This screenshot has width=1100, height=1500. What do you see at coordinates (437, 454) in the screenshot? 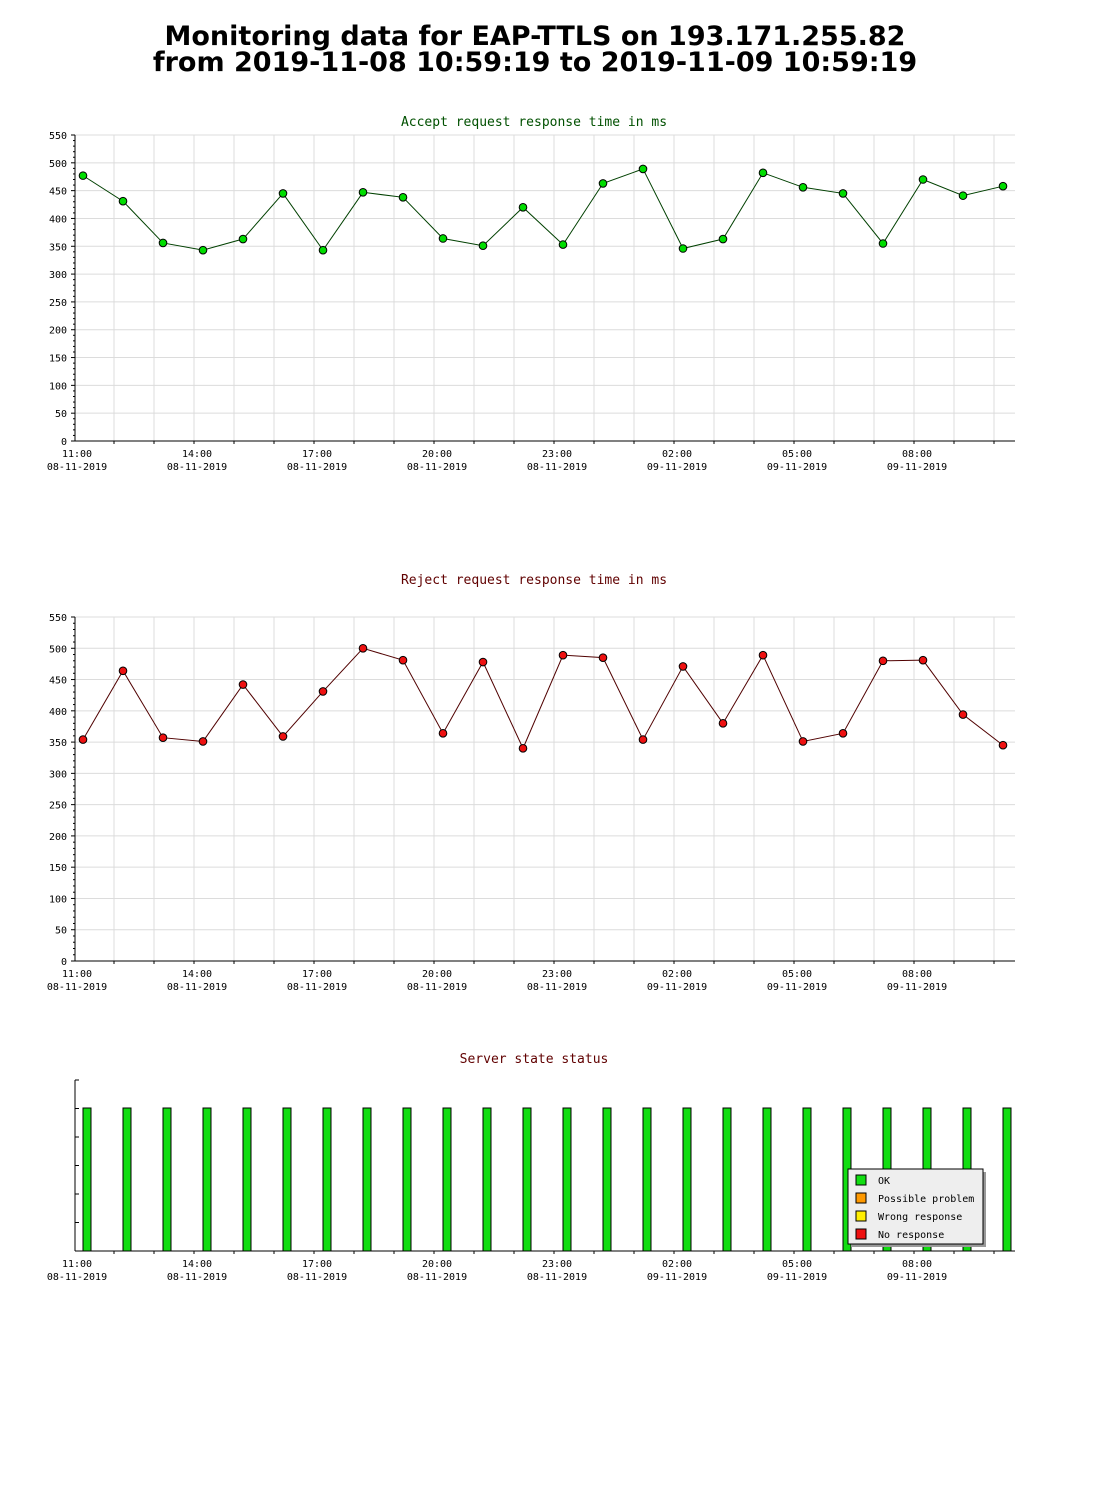
I see `accept-x-tick-time-3: 20:00` at bounding box center [437, 454].